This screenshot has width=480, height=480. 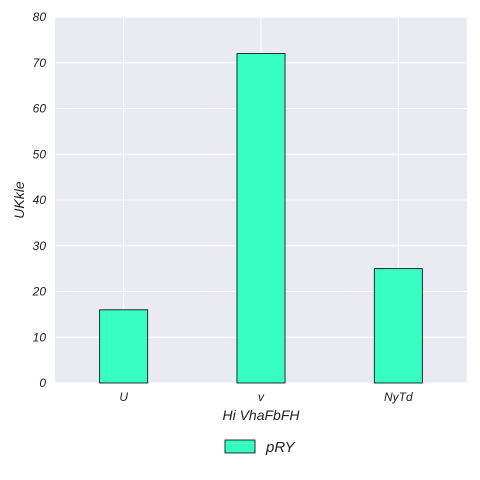 I want to click on y-tick-label: 60, so click(x=40, y=109).